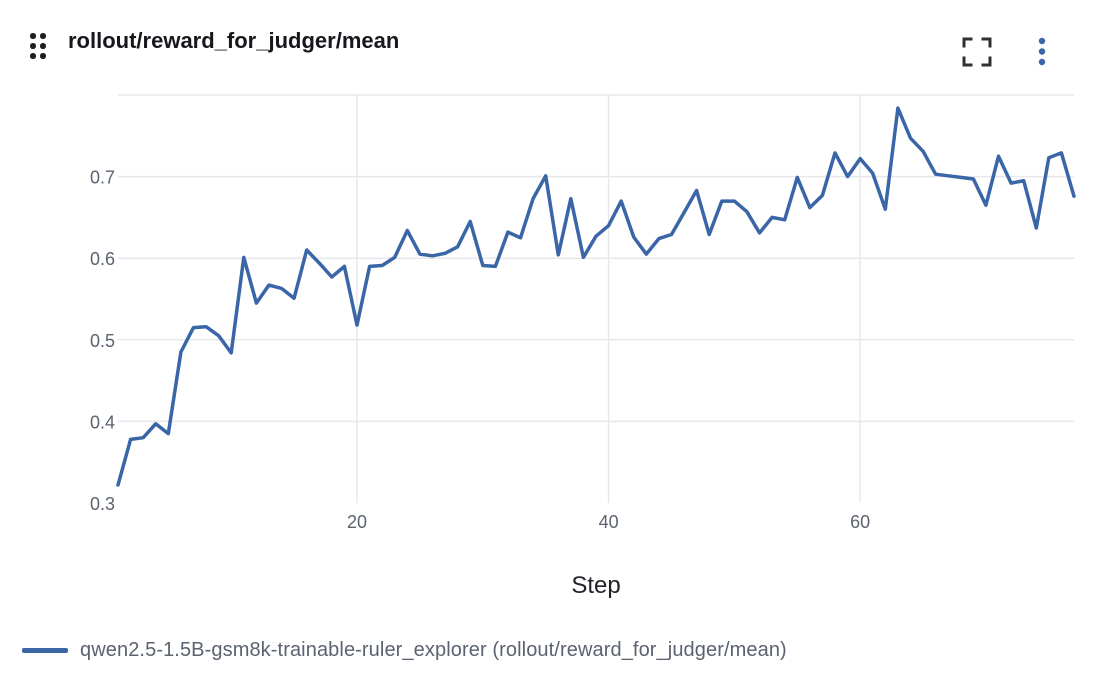 The image size is (1096, 694). Describe the element at coordinates (102, 422) in the screenshot. I see `y-tick-label: 0.4` at that location.